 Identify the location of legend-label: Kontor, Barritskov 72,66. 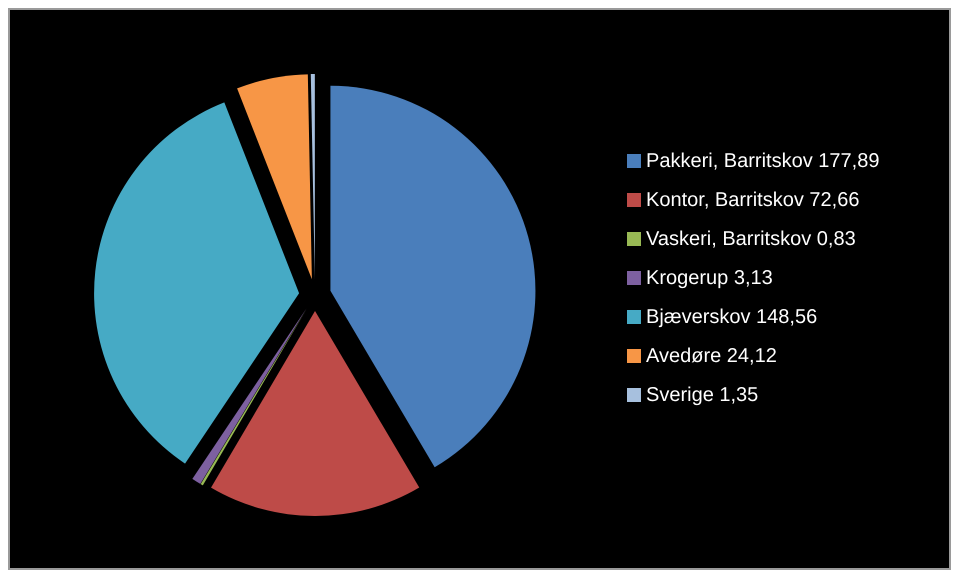
(753, 200).